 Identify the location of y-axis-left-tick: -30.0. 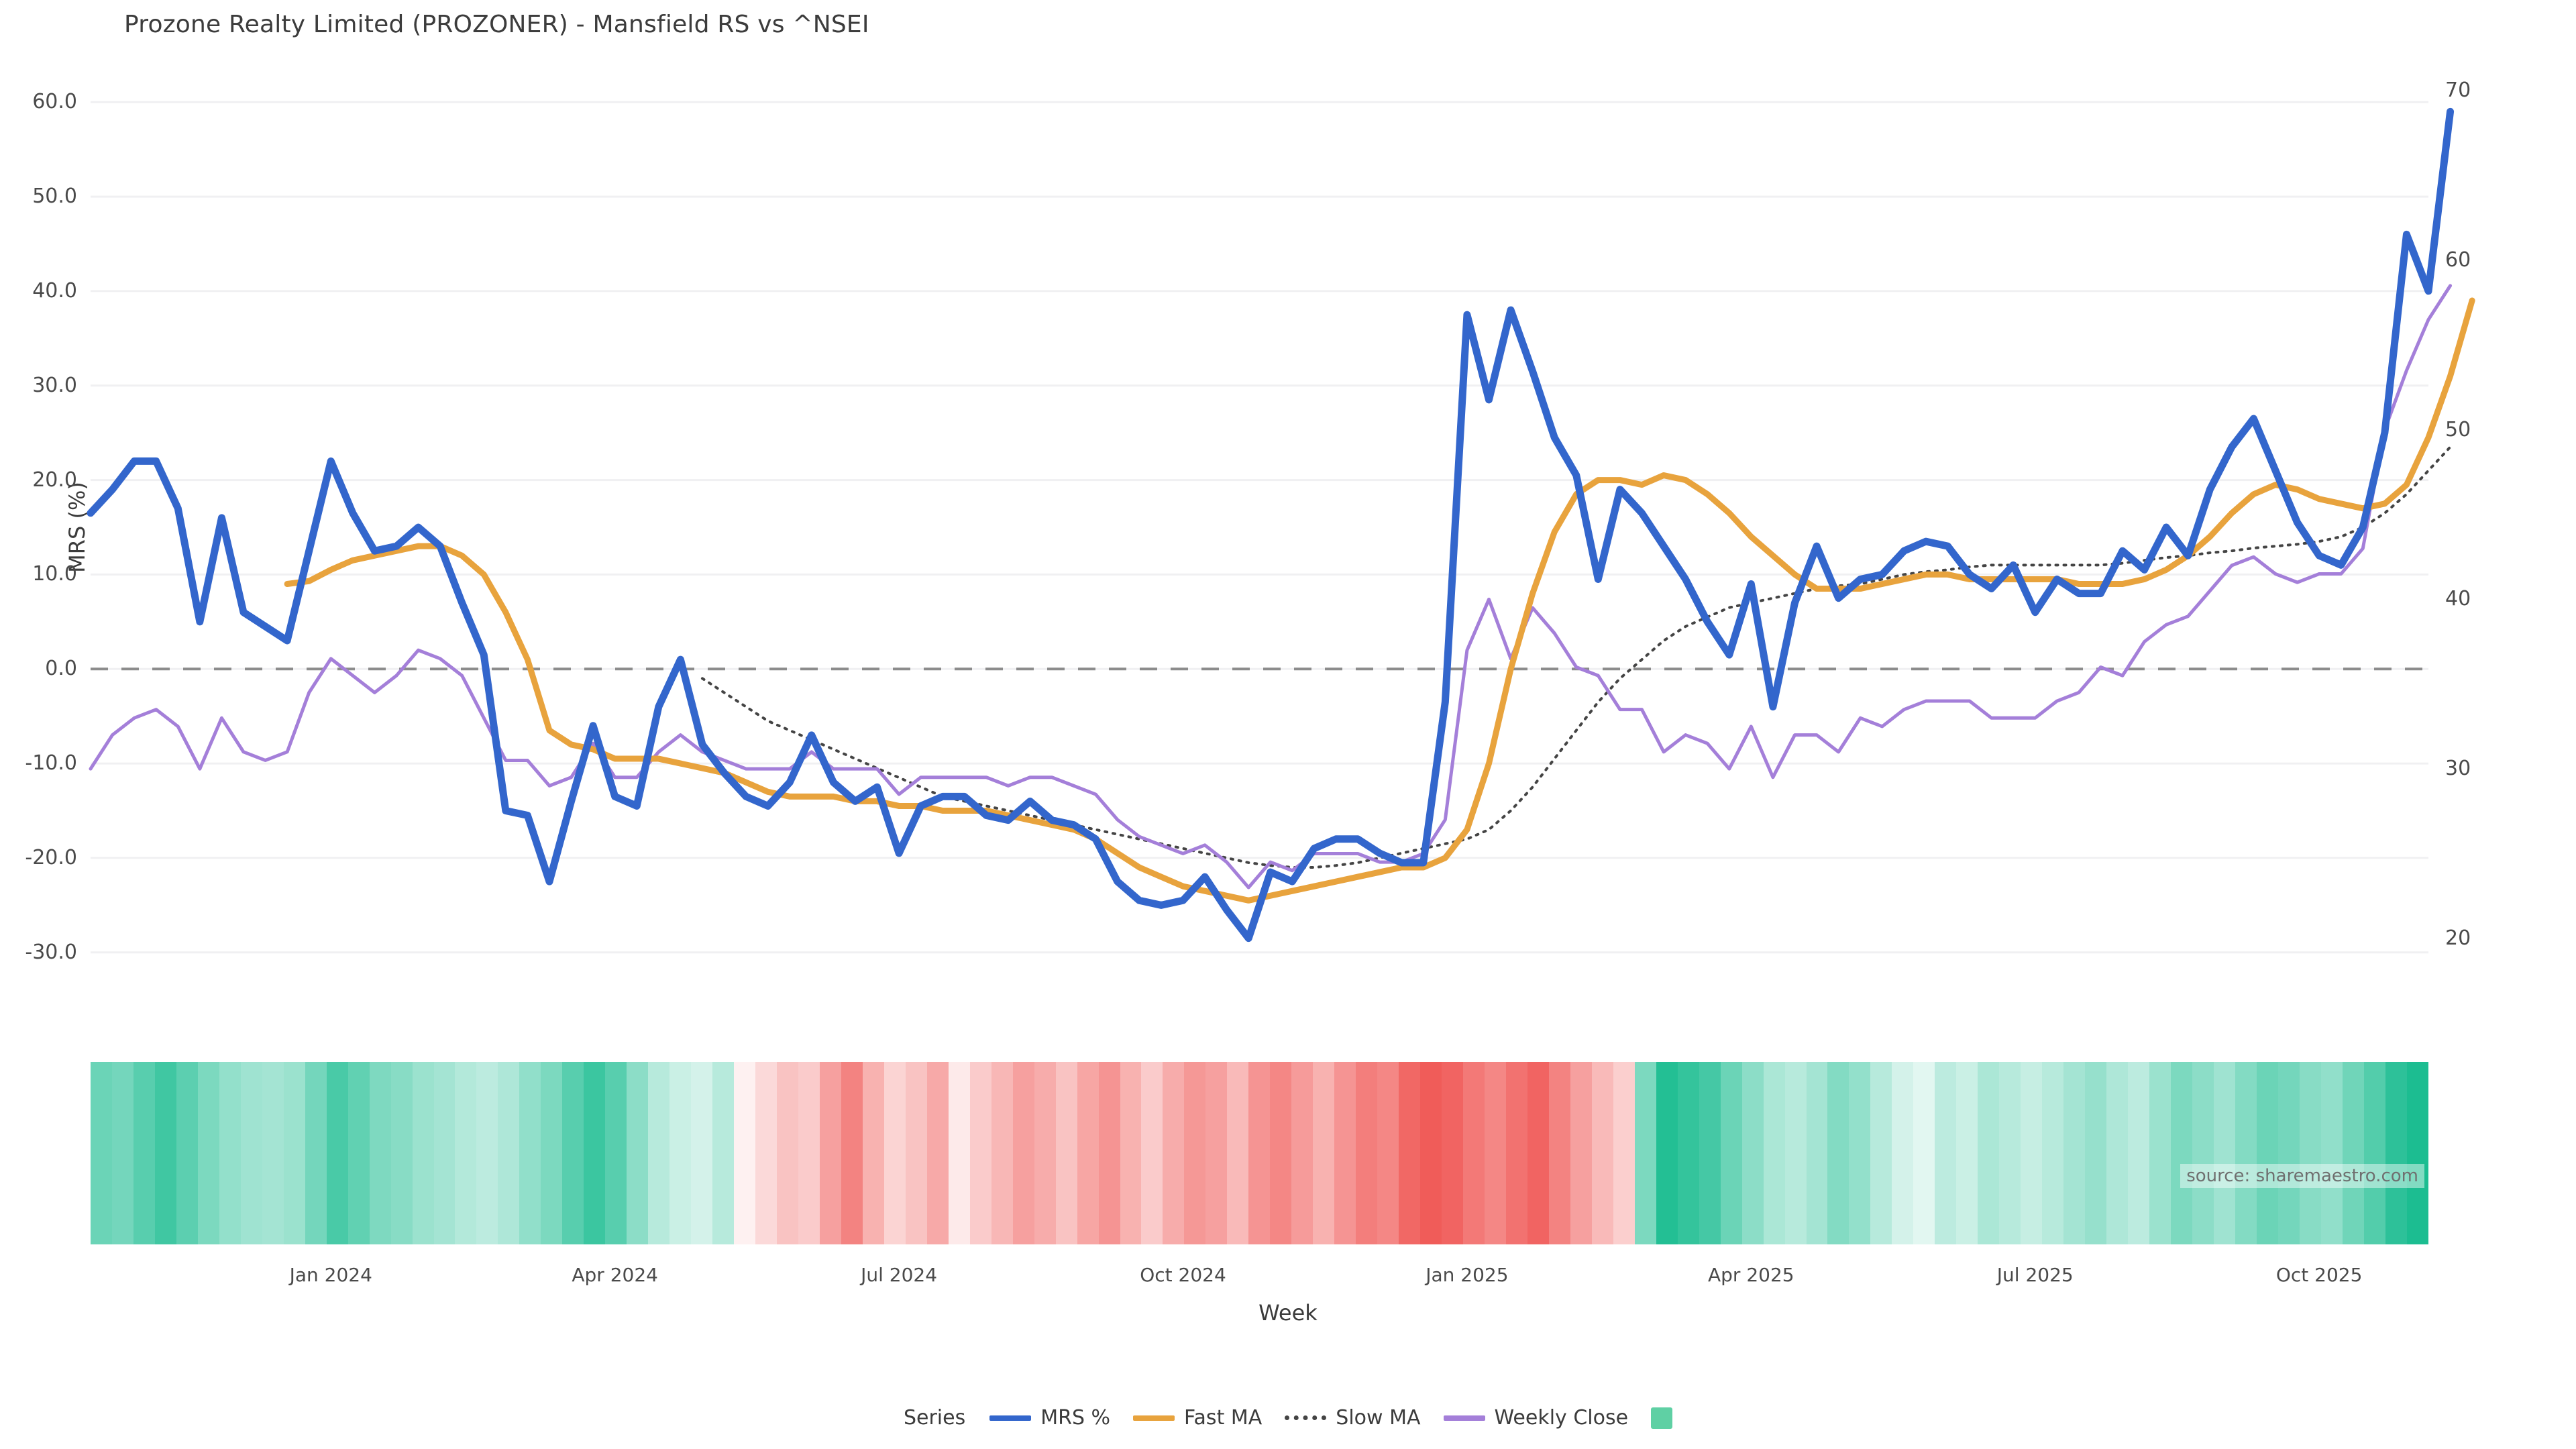
(51, 952).